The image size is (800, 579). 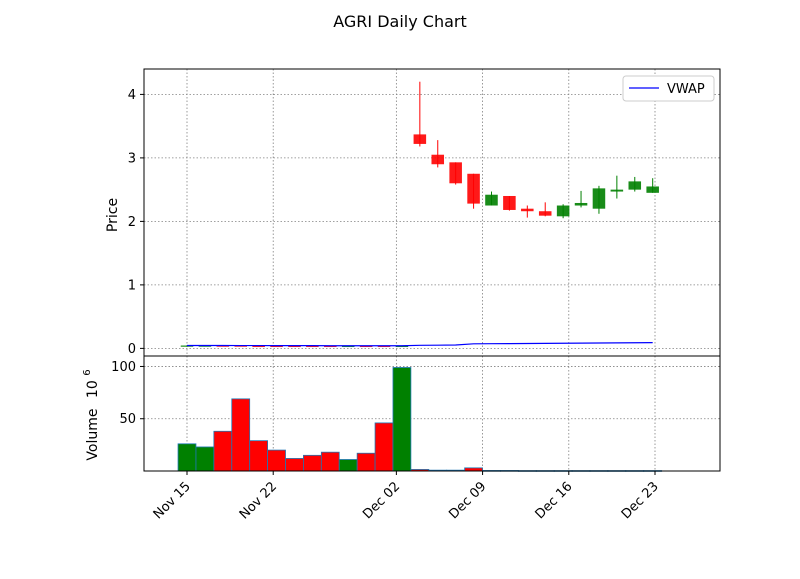 What do you see at coordinates (87, 372) in the screenshot?
I see `volume-axis-label-power: 6` at bounding box center [87, 372].